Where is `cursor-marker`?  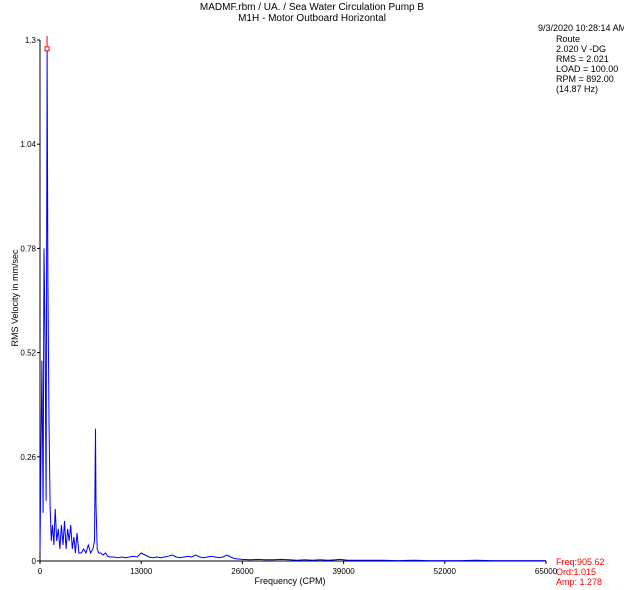
cursor-marker is located at coordinates (47, 49).